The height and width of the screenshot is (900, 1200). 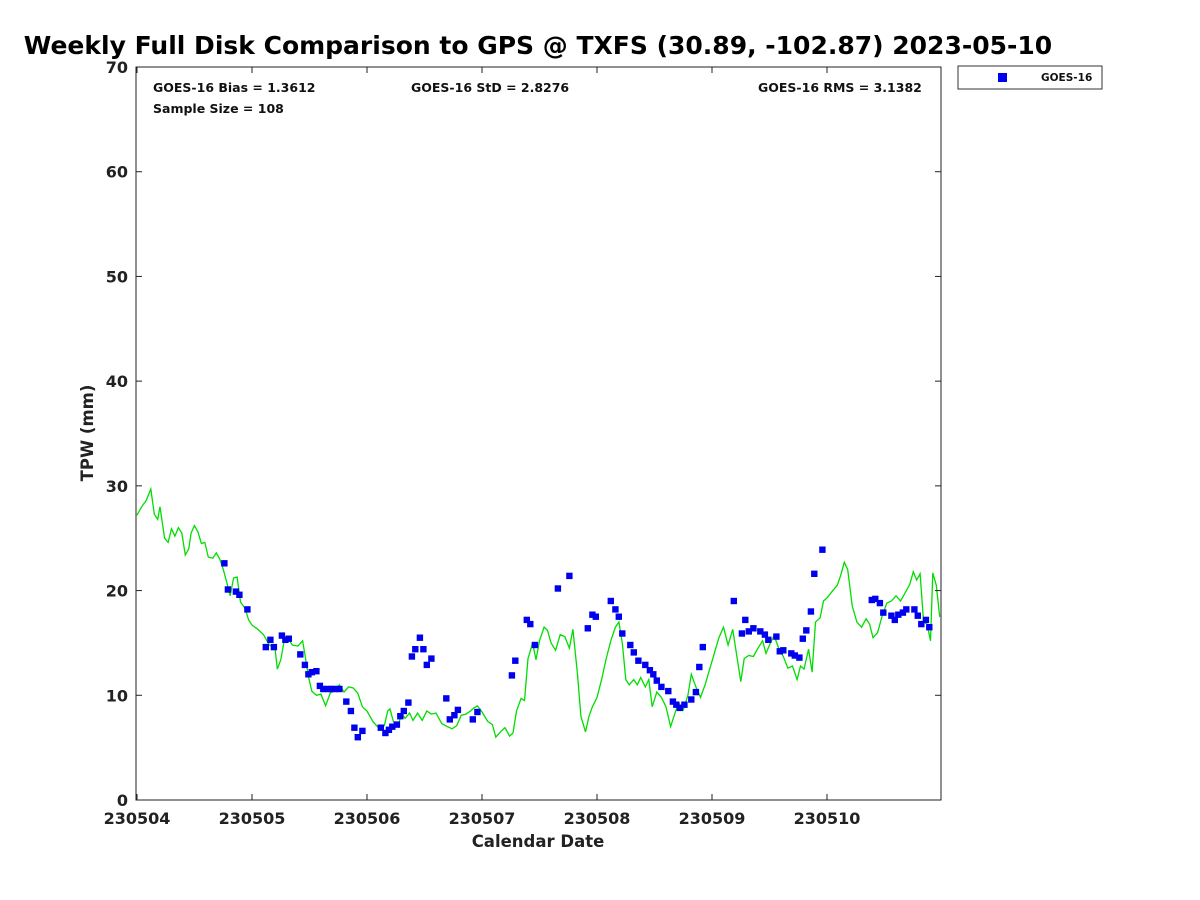 What do you see at coordinates (827, 818) in the screenshot?
I see `x-tick-label: 230510` at bounding box center [827, 818].